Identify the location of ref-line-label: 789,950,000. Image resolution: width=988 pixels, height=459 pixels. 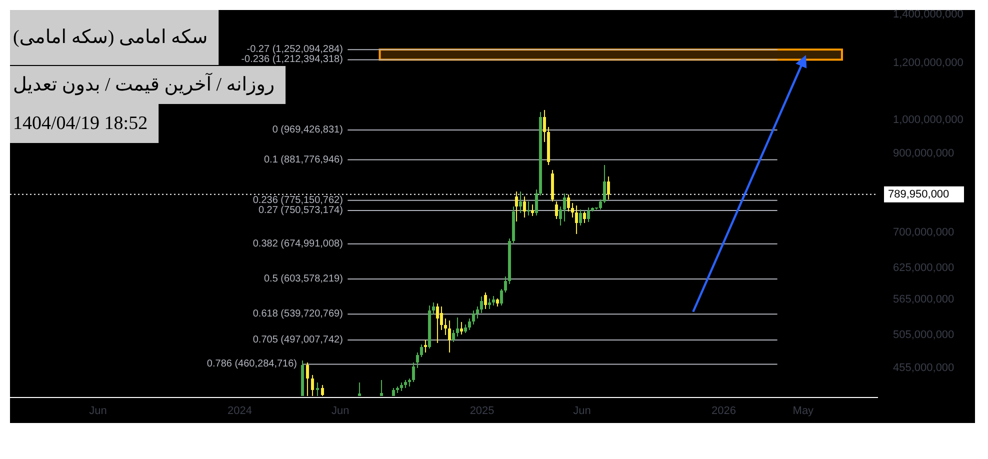
(919, 194).